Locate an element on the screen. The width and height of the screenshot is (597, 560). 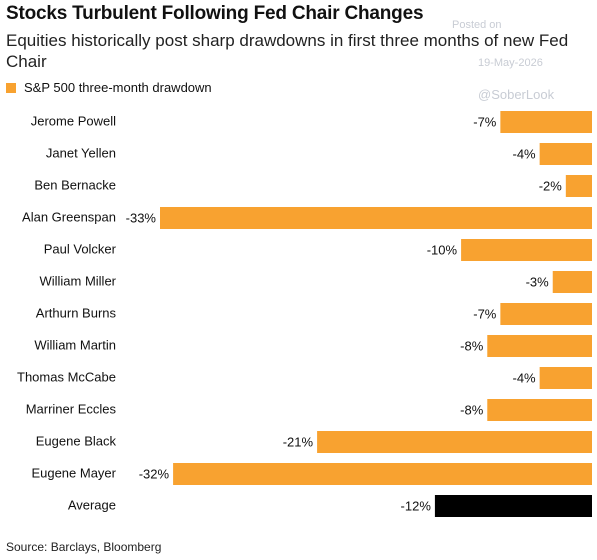
value-label: -33% is located at coordinates (141, 217).